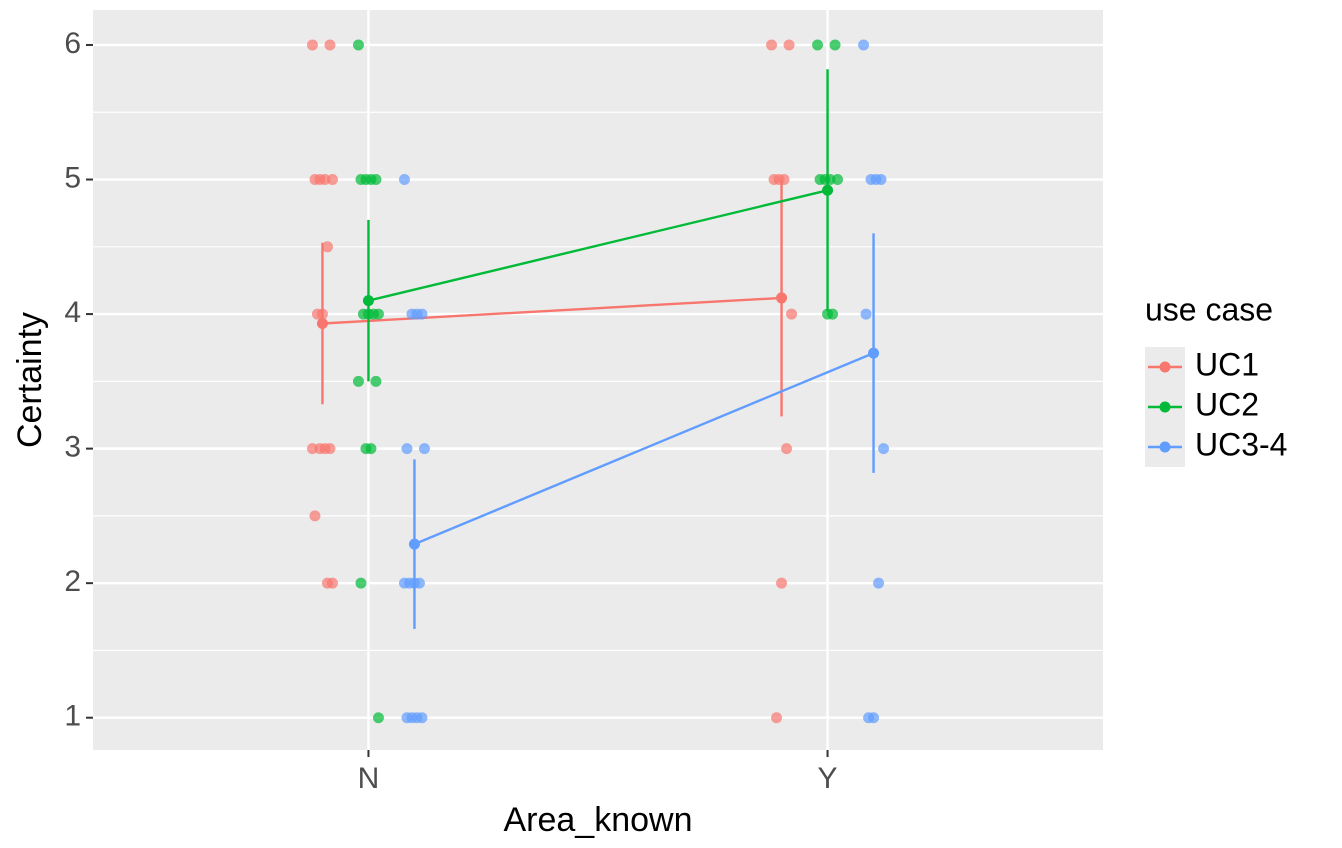 The image size is (1342, 848). I want to click on x-tick-label: Y, so click(828, 778).